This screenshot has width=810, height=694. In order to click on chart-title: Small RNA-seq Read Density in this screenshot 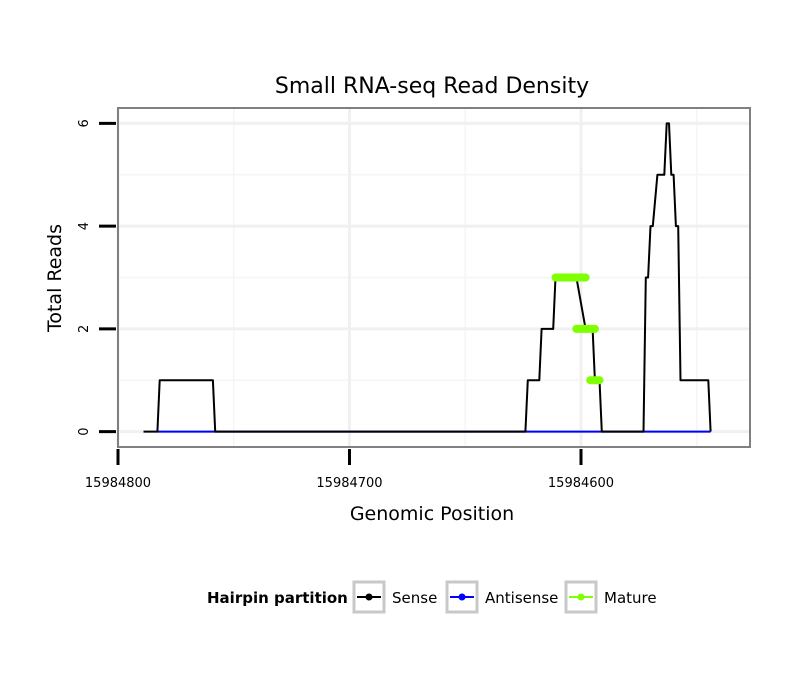, I will do `click(432, 86)`.